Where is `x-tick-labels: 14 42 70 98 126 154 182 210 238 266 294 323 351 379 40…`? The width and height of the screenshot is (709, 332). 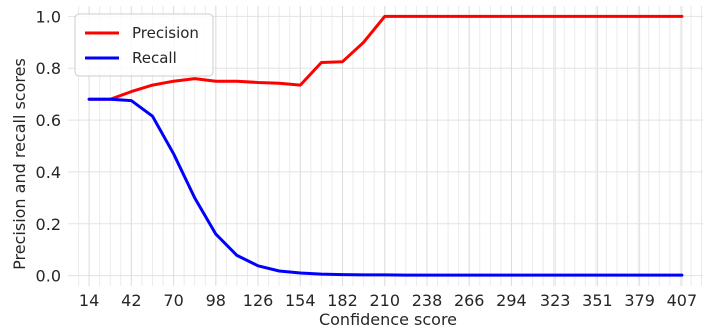 x-tick-labels: 14 42 70 98 126 154 182 210 238 266 294 323 351 379 40… is located at coordinates (388, 300).